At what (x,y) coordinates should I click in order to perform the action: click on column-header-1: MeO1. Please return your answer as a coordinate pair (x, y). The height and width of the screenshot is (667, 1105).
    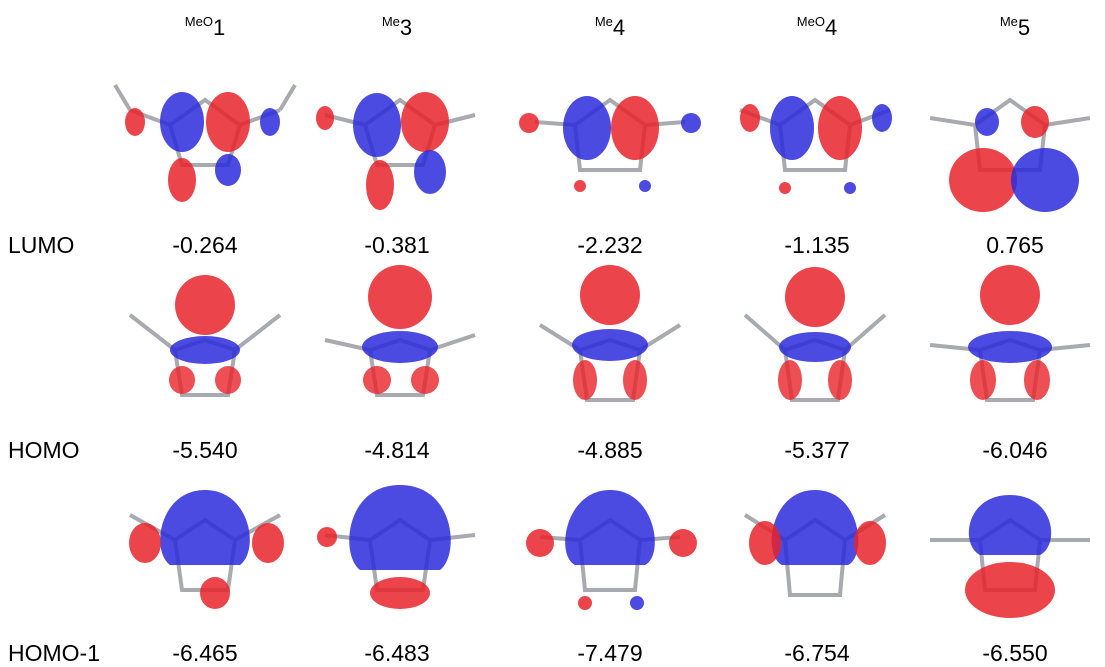
    Looking at the image, I should click on (205, 27).